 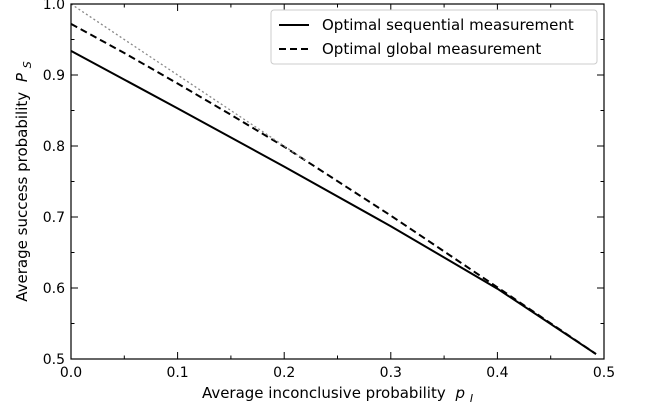 I want to click on x-tick-label: 0.4, so click(x=497, y=373).